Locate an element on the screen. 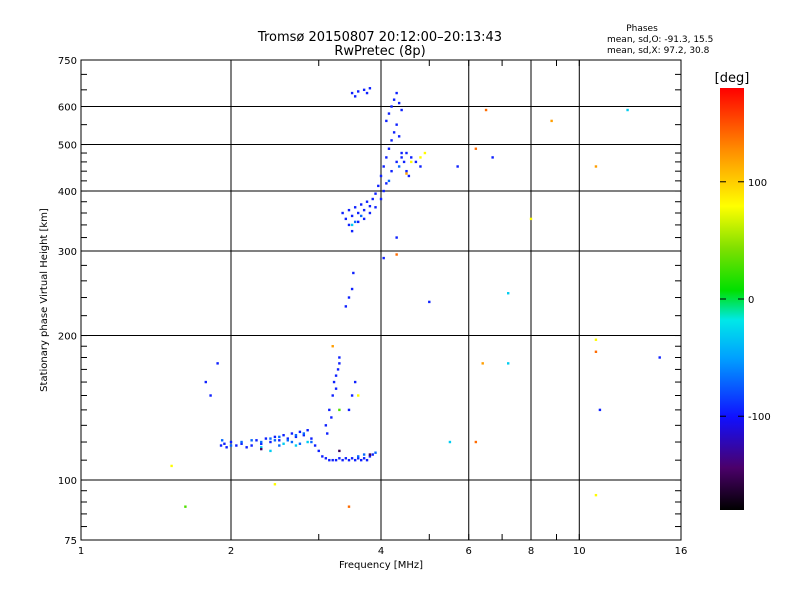  chart-title: Tromsø 20150807 20:12:00–20:13:43 is located at coordinates (379, 37).